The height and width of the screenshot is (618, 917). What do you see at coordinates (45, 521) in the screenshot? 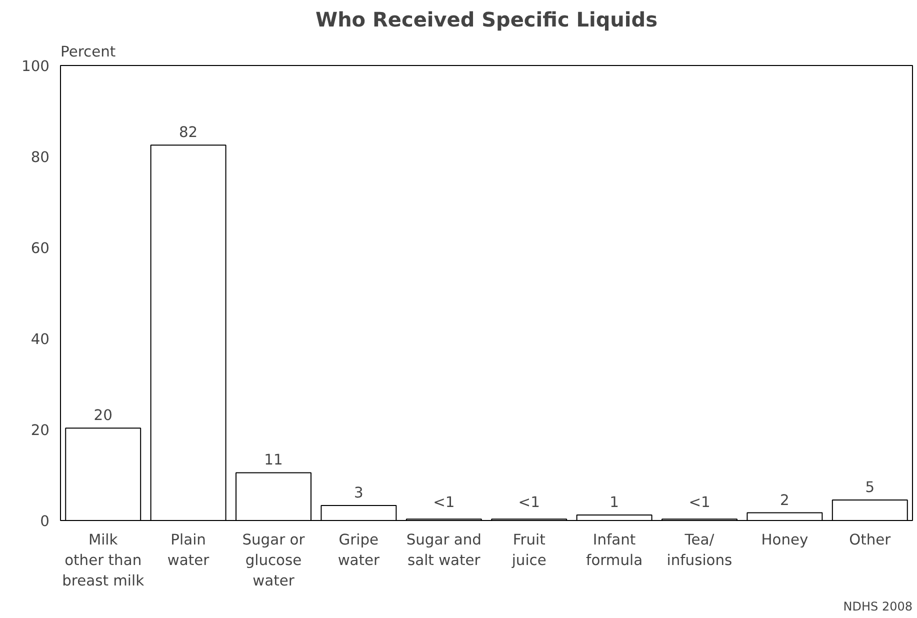
I see `y-tick-label: 0` at bounding box center [45, 521].